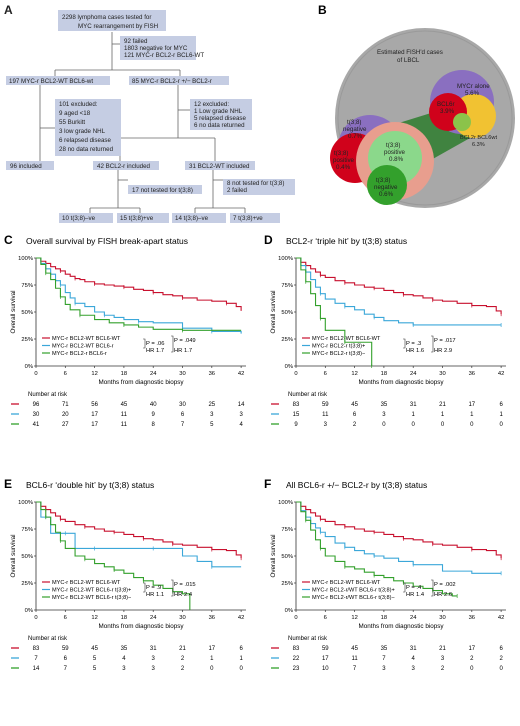 This screenshot has height=726, width=520. What do you see at coordinates (462, 122) in the screenshot?
I see `overlap-circle` at bounding box center [462, 122].